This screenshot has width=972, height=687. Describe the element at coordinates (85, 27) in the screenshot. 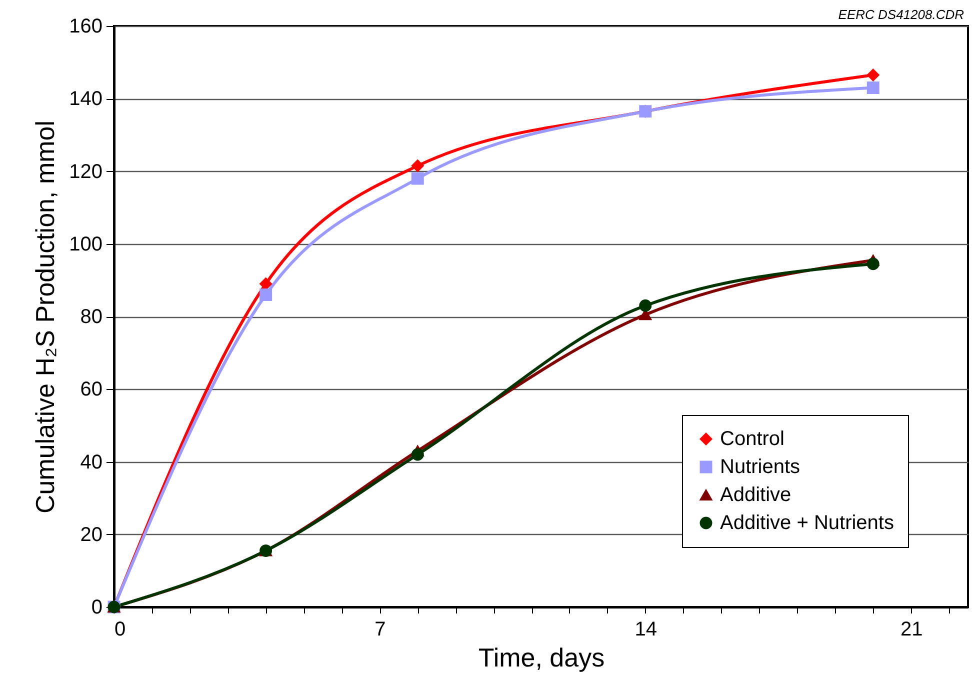

I see `y-tick-label: 160` at that location.